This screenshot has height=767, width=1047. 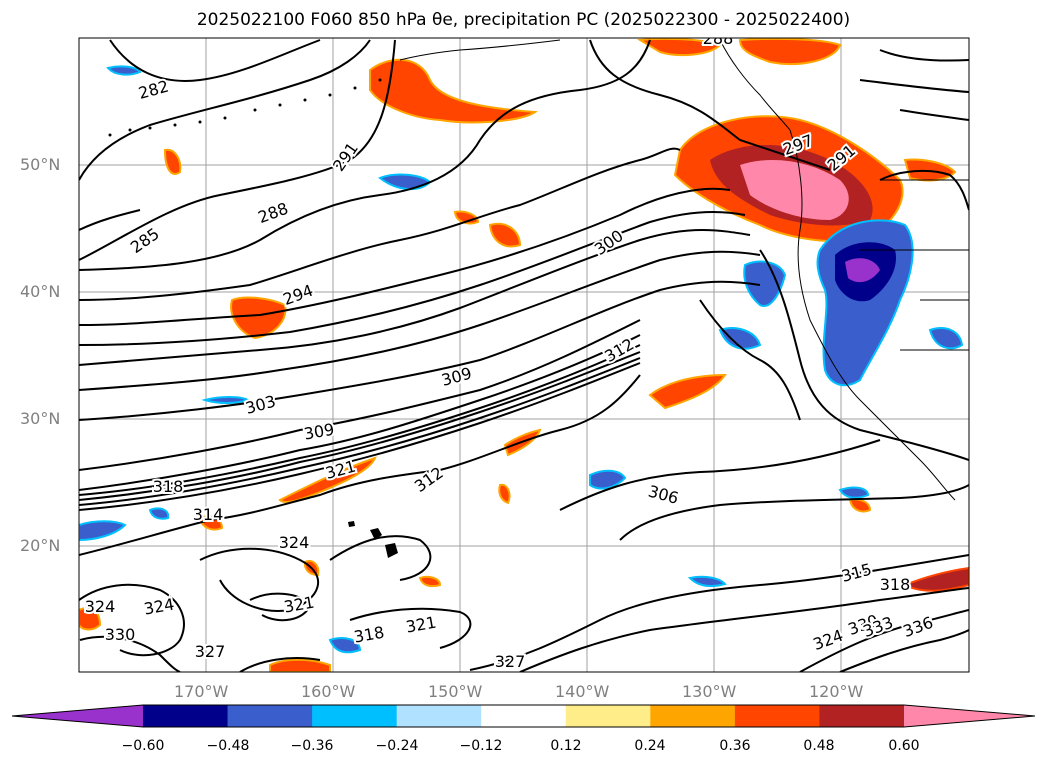 What do you see at coordinates (735, 746) in the screenshot?
I see `colorbar-tick: 0.36` at bounding box center [735, 746].